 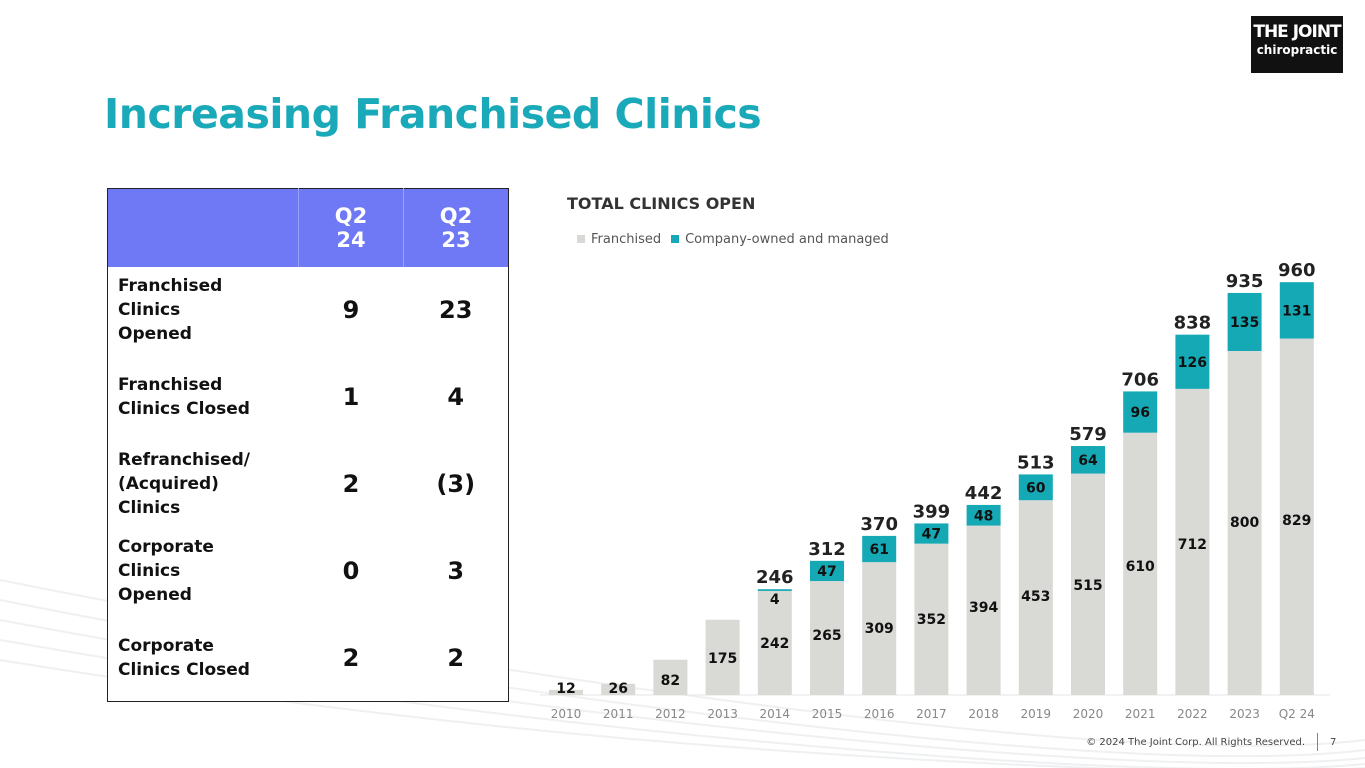 I want to click on data-label-company-owned: 135, so click(x=1244, y=323).